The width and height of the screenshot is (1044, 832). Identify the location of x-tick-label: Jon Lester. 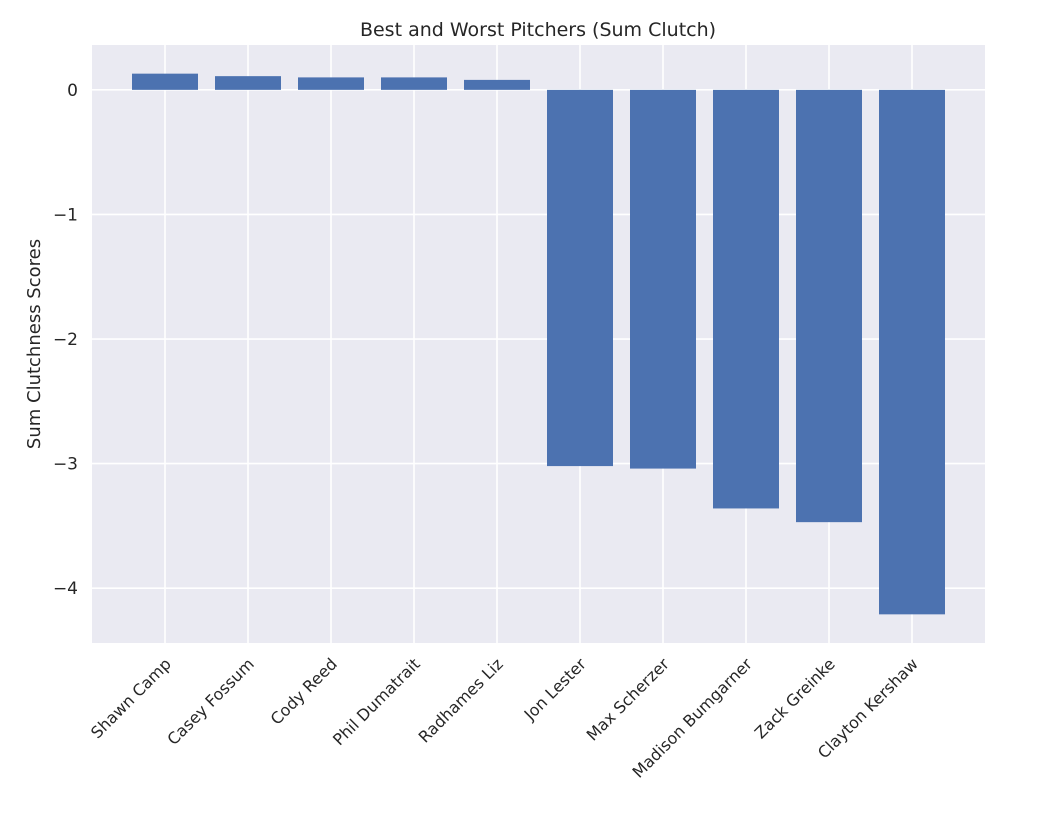
(555, 689).